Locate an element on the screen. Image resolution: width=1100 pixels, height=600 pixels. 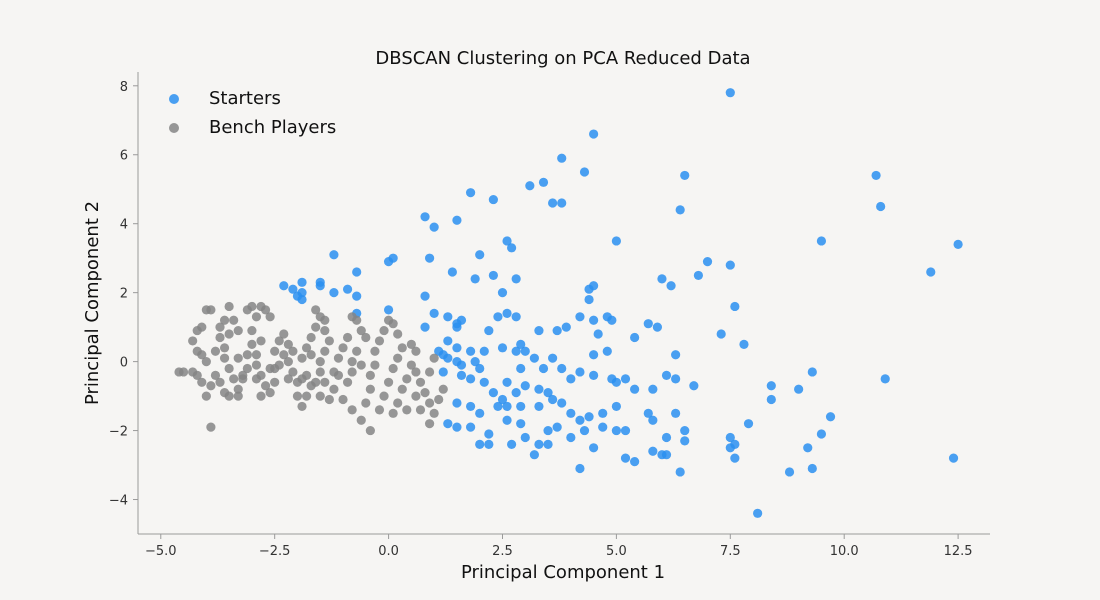
legend-marker-starters is located at coordinates (174, 99).